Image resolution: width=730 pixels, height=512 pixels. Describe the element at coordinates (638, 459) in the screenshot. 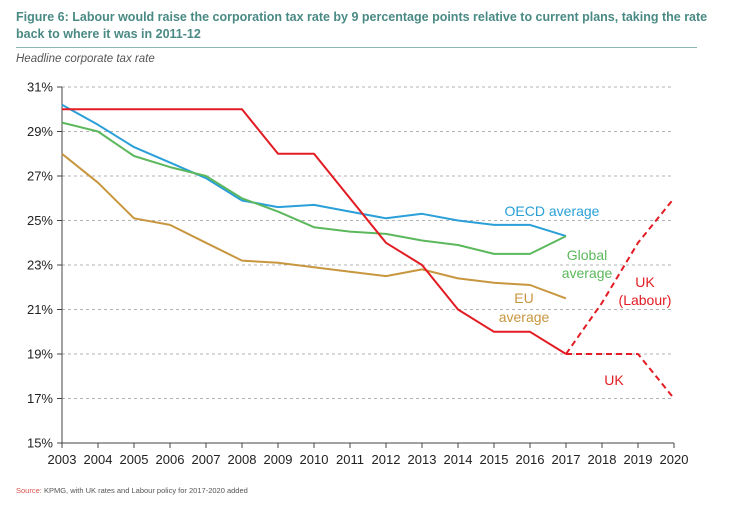

I see `x-tick-label: 2019` at that location.